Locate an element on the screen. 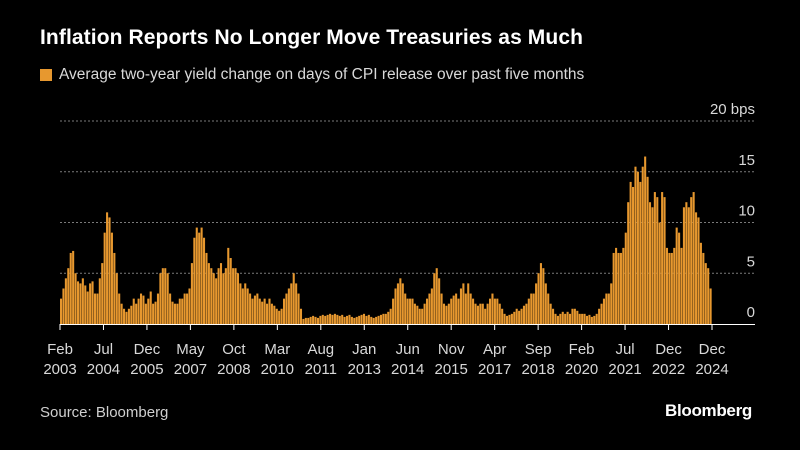 The width and height of the screenshot is (800, 450). x-tick-label-month: May is located at coordinates (190, 349).